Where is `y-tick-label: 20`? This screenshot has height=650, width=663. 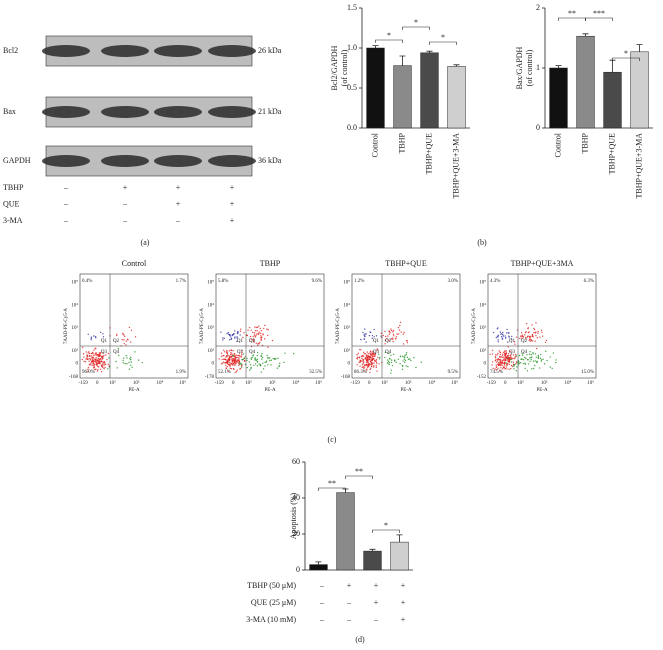
y-tick-label: 20 is located at coordinates (296, 533).